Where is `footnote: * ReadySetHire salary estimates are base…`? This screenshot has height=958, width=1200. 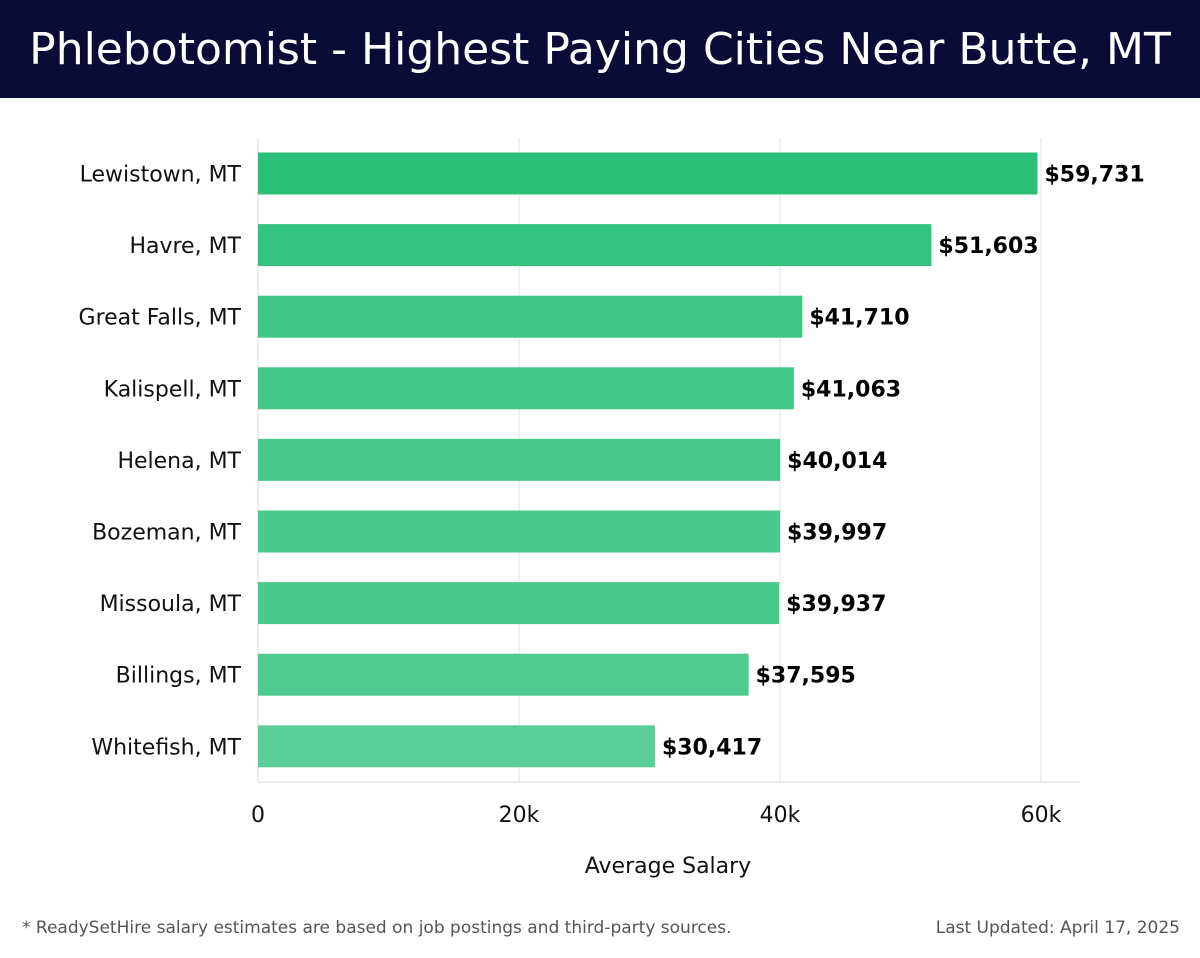 footnote: * ReadySetHire salary estimates are base… is located at coordinates (377, 928).